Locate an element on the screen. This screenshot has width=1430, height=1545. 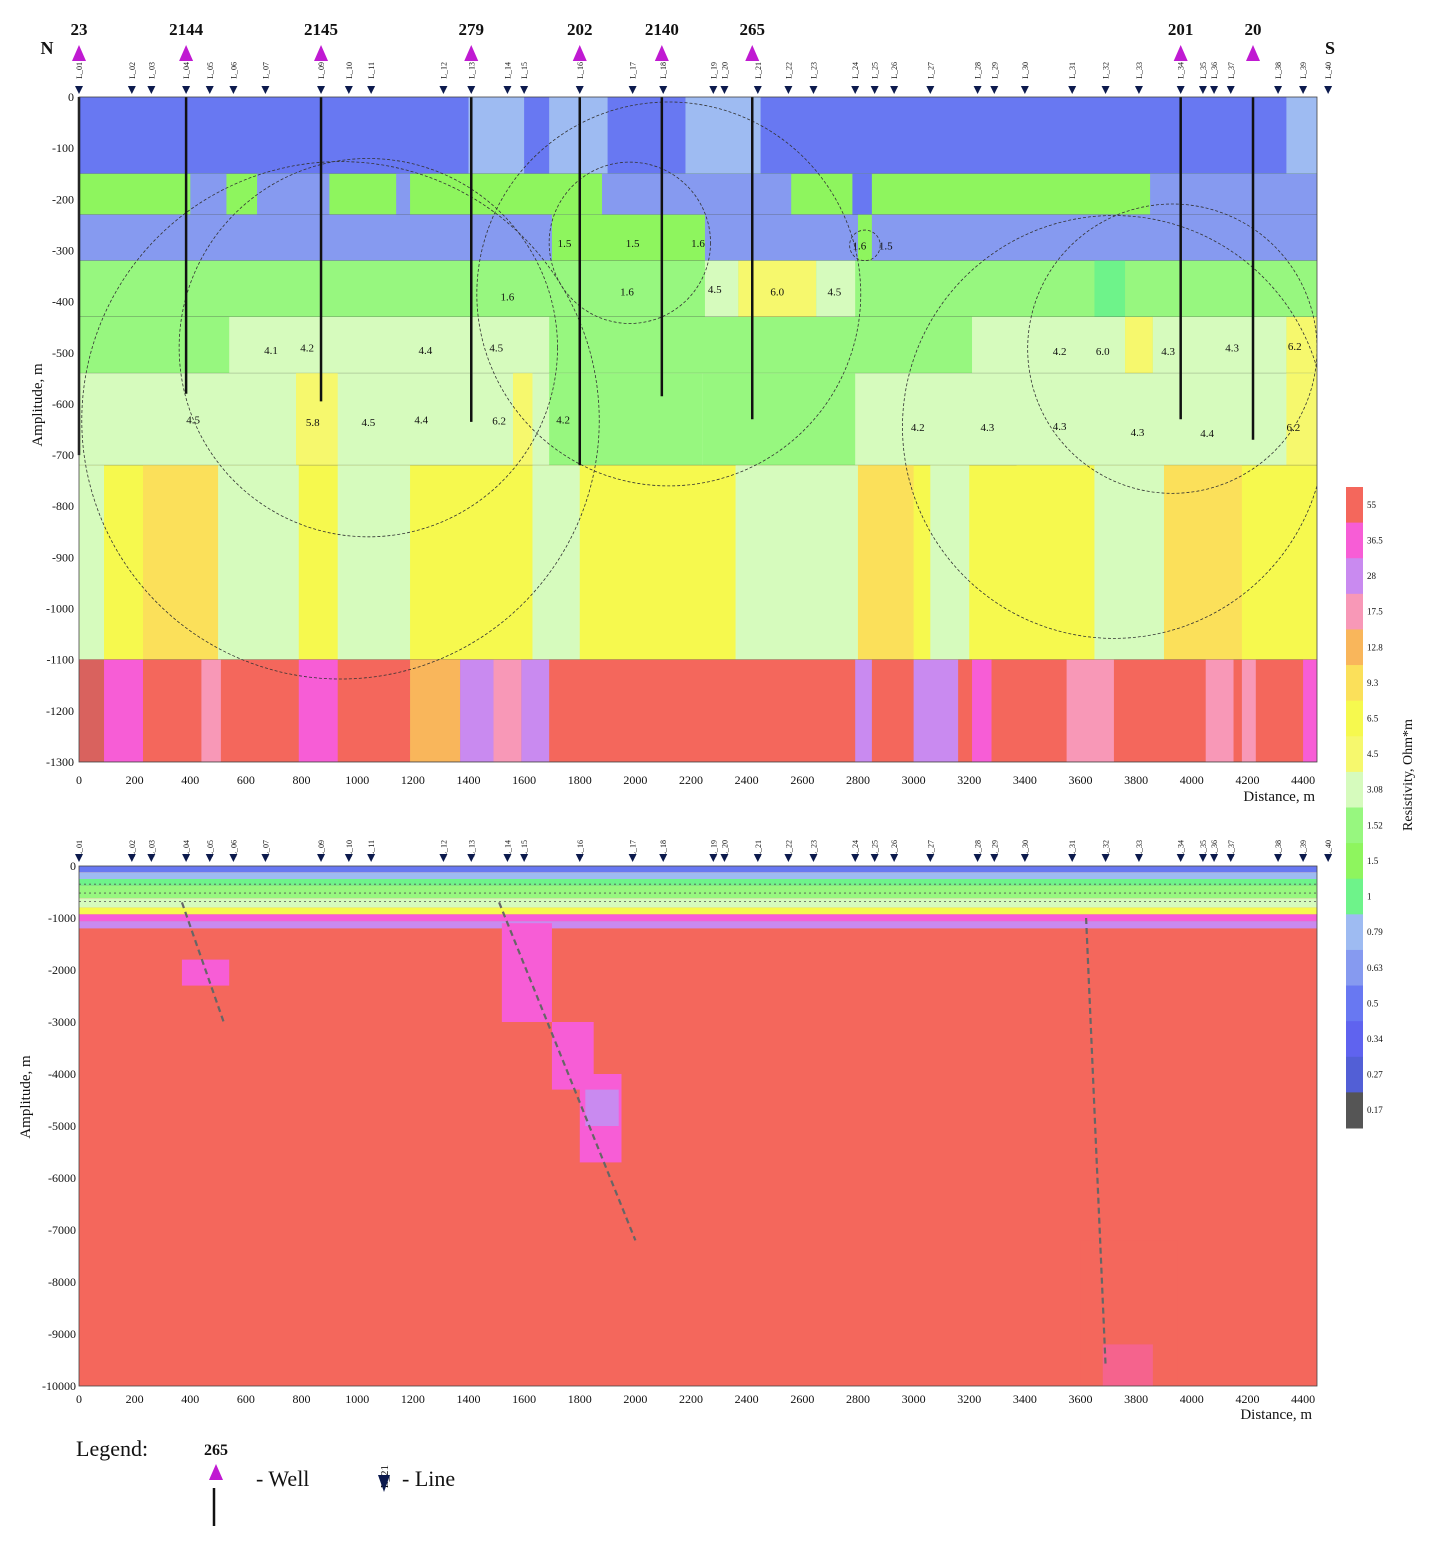
resistivity-label-0: 1.5 is located at coordinates (565, 244).